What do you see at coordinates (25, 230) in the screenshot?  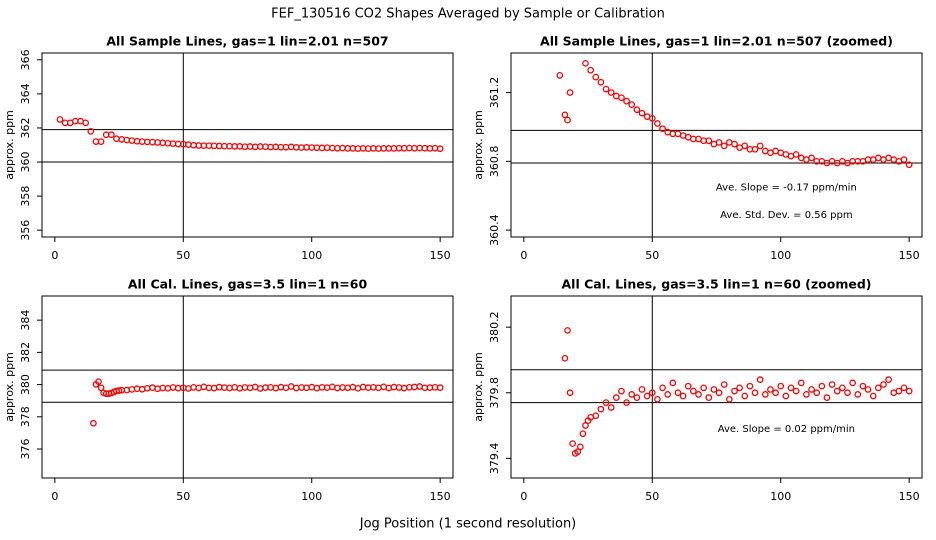 I see `y-tick-label: 356` at bounding box center [25, 230].